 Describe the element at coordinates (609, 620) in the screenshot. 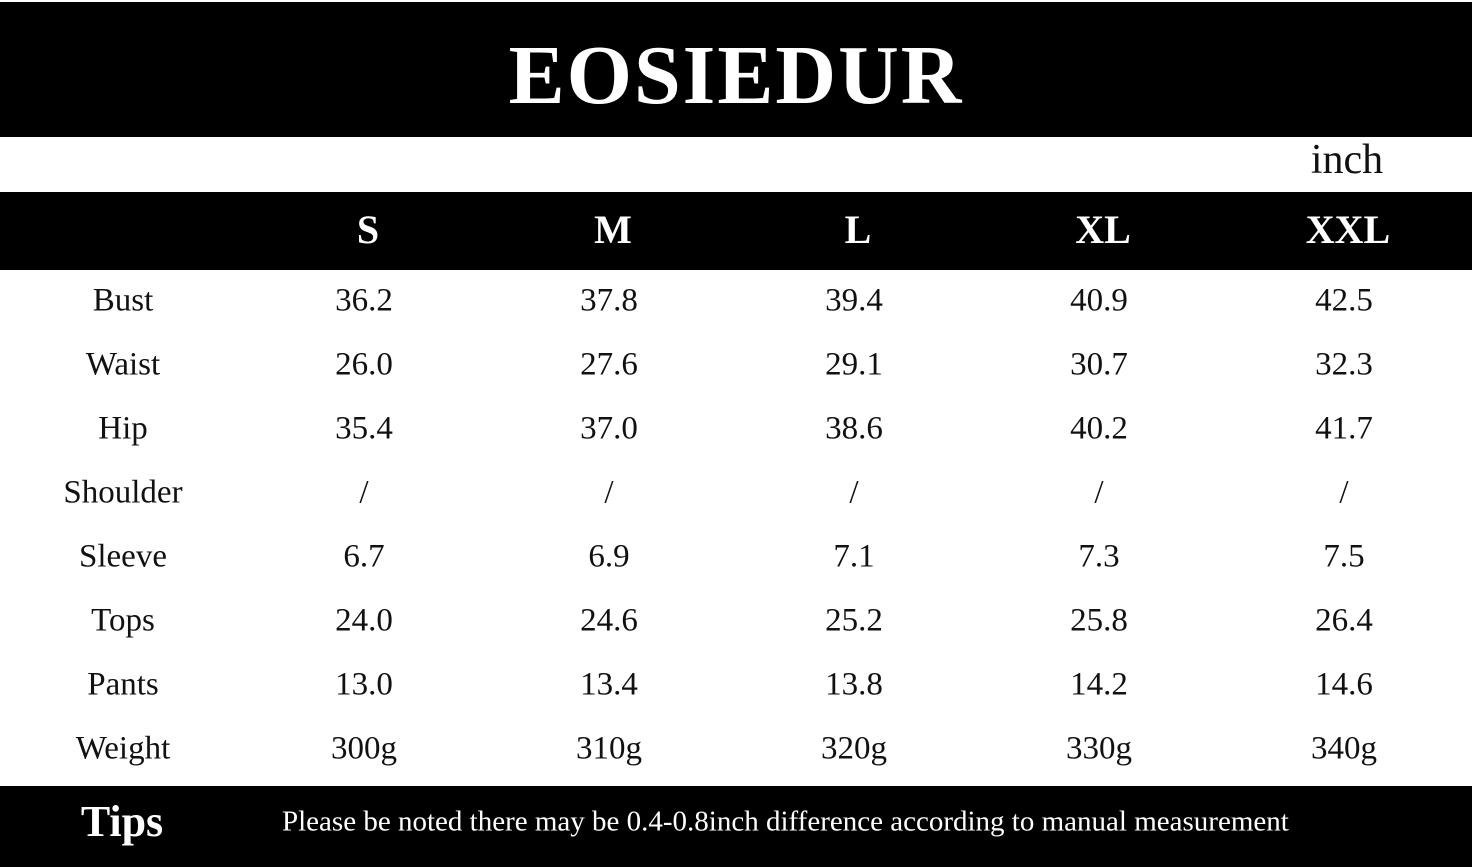

I see `cell: 24.6` at that location.